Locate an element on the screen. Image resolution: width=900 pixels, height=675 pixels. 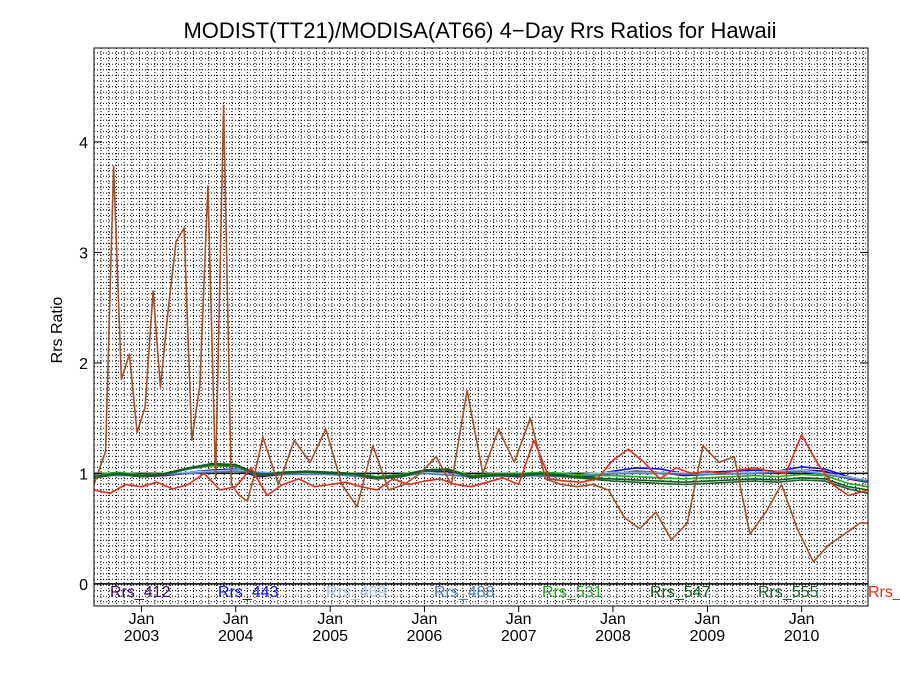
legend-entry: Rrs_443 is located at coordinates (248, 592).